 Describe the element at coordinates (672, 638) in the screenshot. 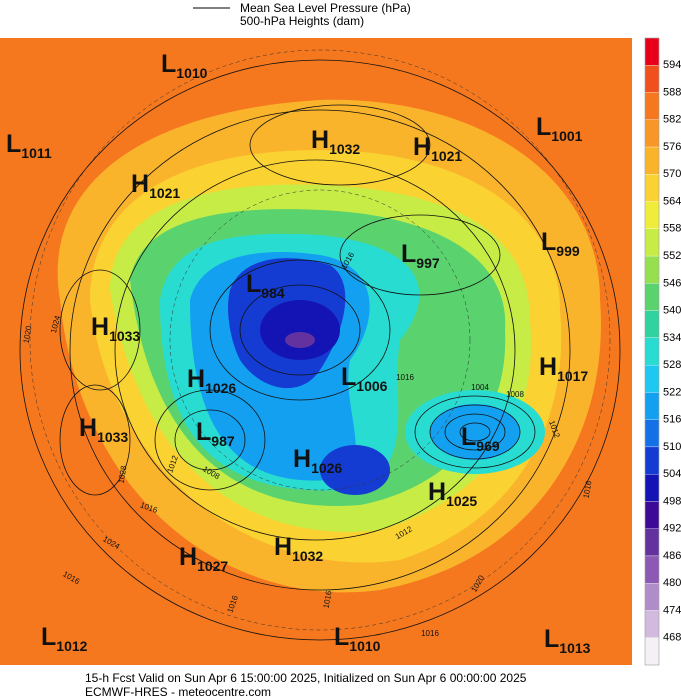

I see `colorbar-label: 468` at that location.